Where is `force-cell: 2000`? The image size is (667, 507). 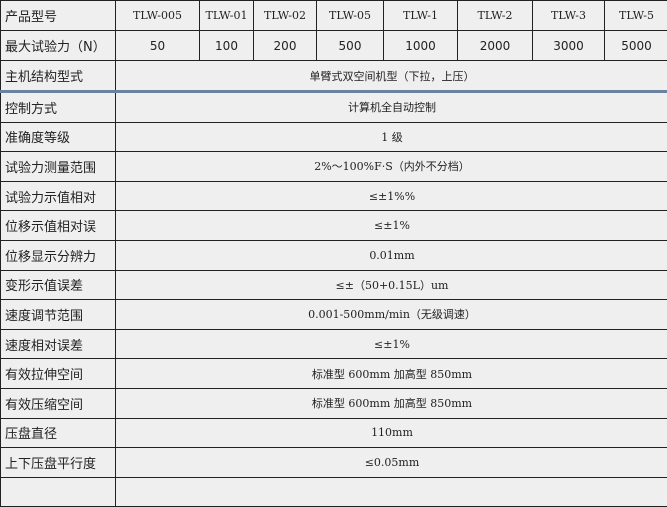
force-cell: 2000 is located at coordinates (495, 46).